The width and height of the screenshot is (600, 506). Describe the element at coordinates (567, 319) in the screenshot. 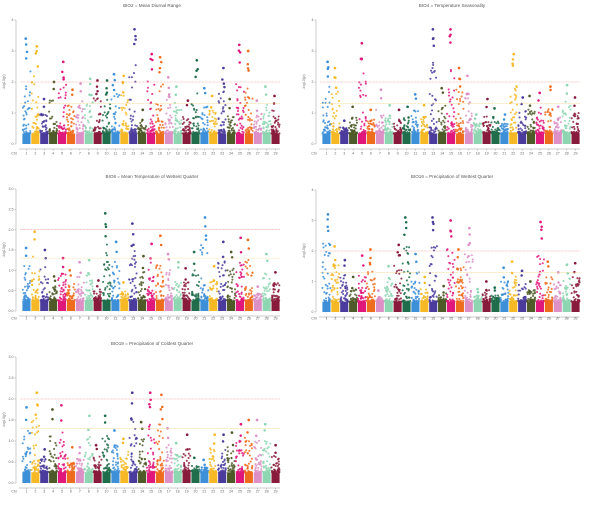

I see `x-tick-label: 28` at that location.